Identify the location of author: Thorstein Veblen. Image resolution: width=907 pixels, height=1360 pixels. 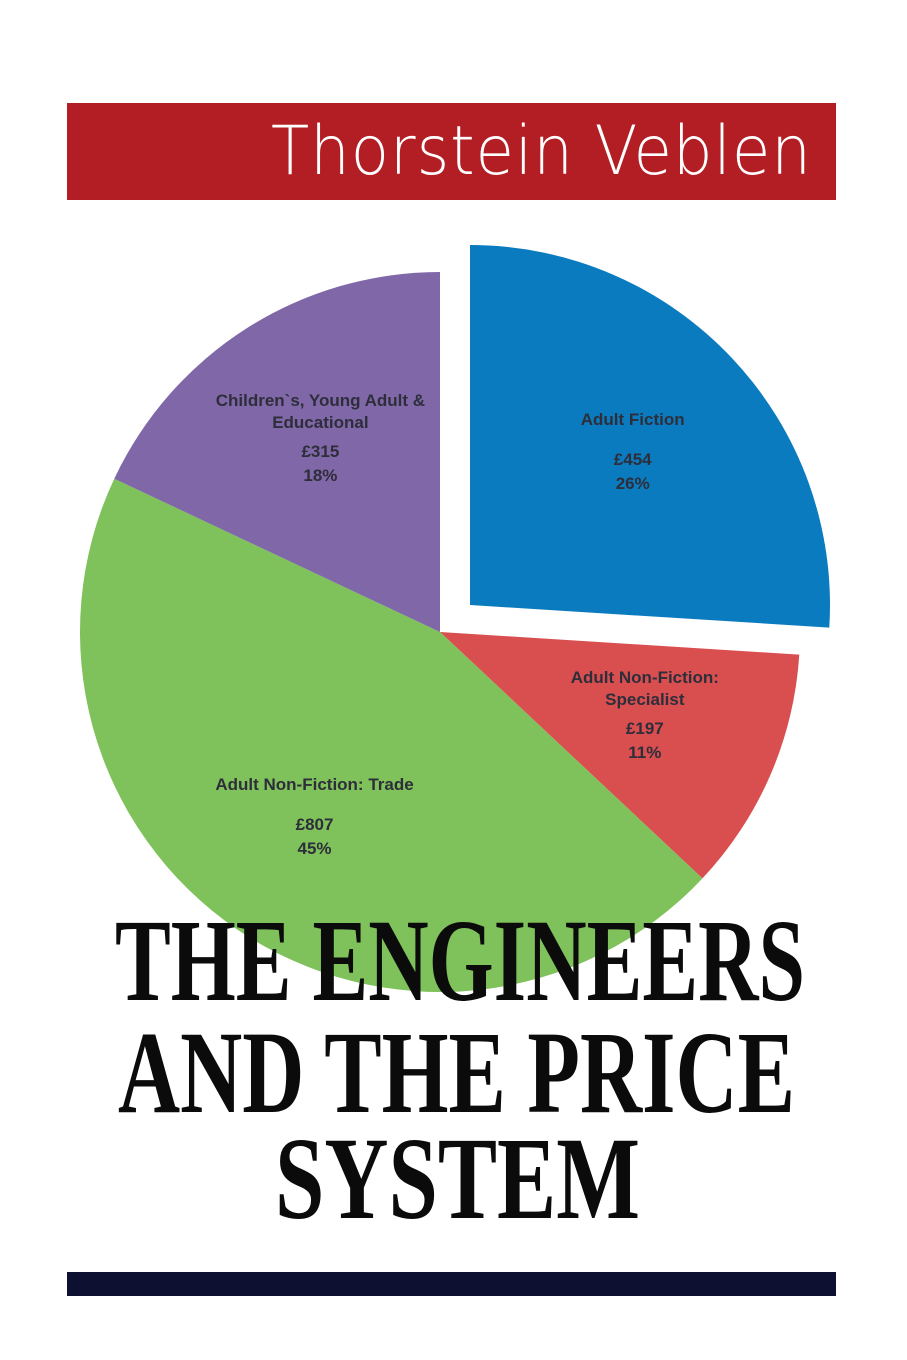
(541, 151).